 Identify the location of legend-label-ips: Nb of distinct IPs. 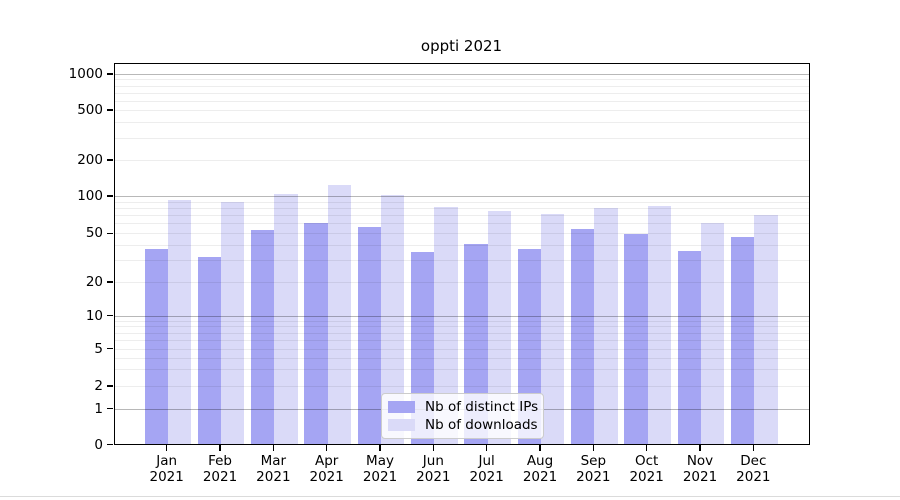
(482, 407).